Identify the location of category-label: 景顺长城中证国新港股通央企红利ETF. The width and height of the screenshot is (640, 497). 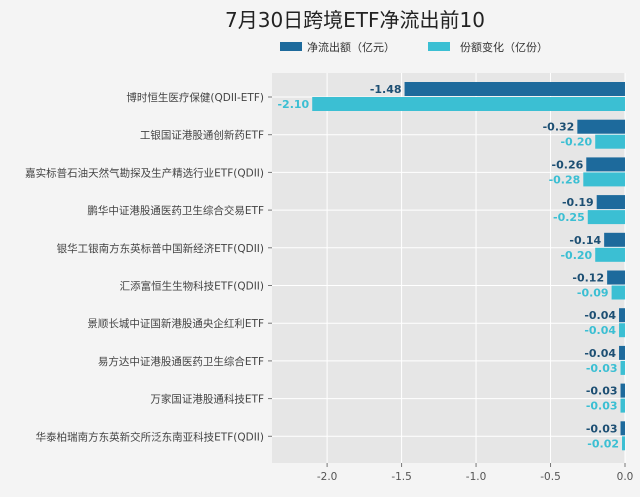
(175, 323).